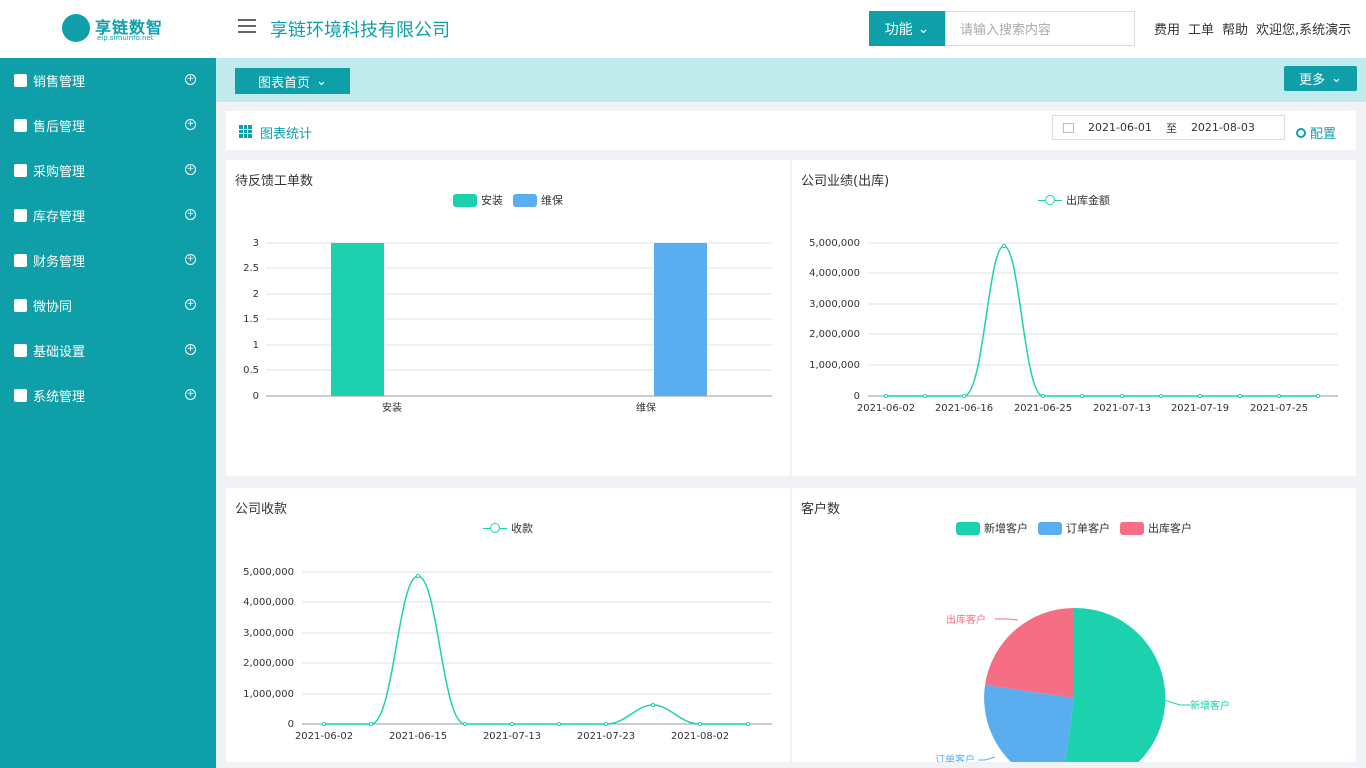  Describe the element at coordinates (1222, 127) in the screenshot. I see `date-to: 2021-08-03` at that location.